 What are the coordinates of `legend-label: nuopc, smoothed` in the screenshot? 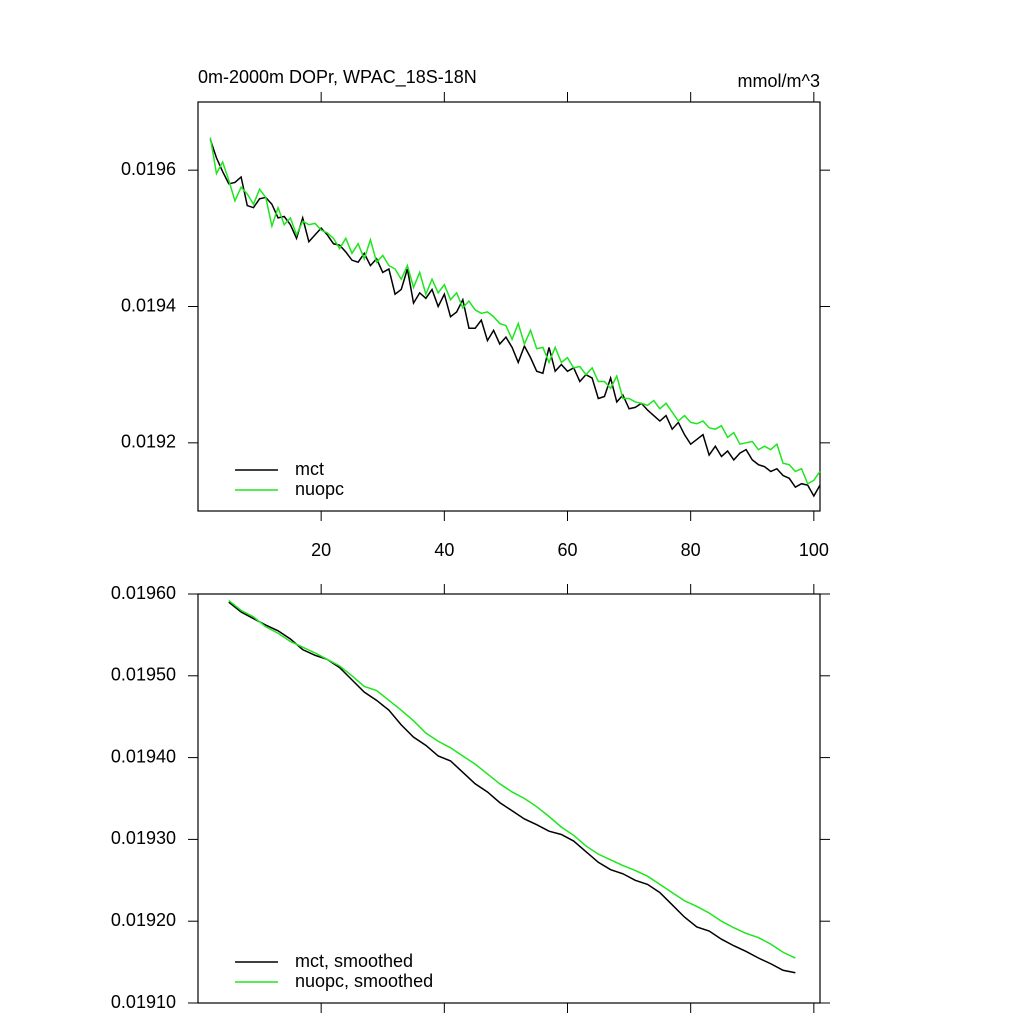 It's located at (364, 981).